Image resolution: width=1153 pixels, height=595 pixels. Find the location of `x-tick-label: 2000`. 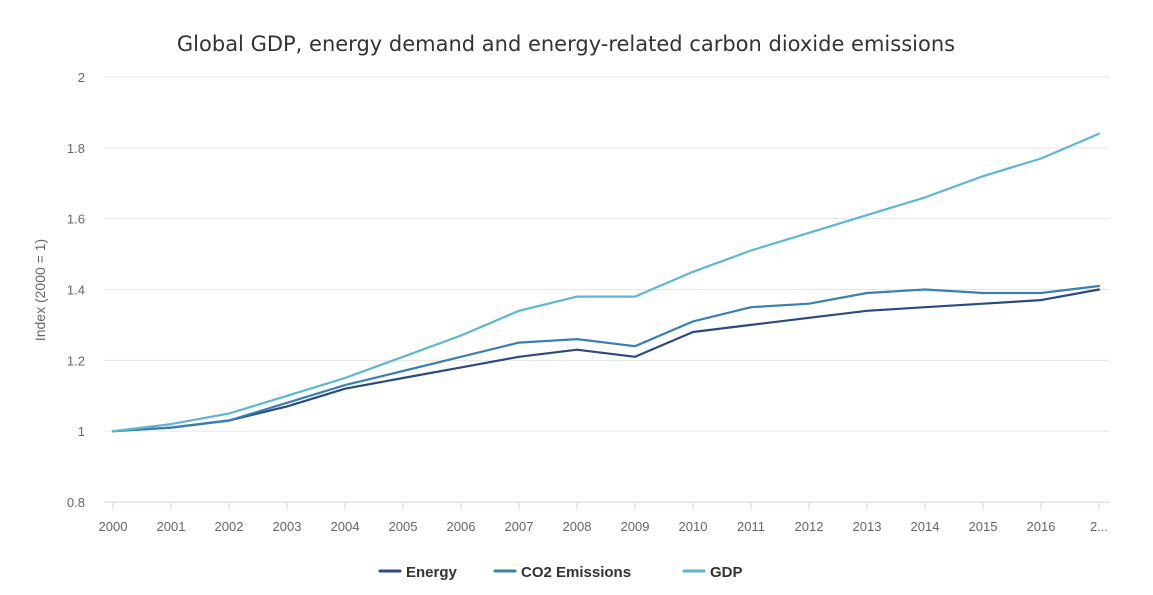

x-tick-label: 2000 is located at coordinates (113, 526).